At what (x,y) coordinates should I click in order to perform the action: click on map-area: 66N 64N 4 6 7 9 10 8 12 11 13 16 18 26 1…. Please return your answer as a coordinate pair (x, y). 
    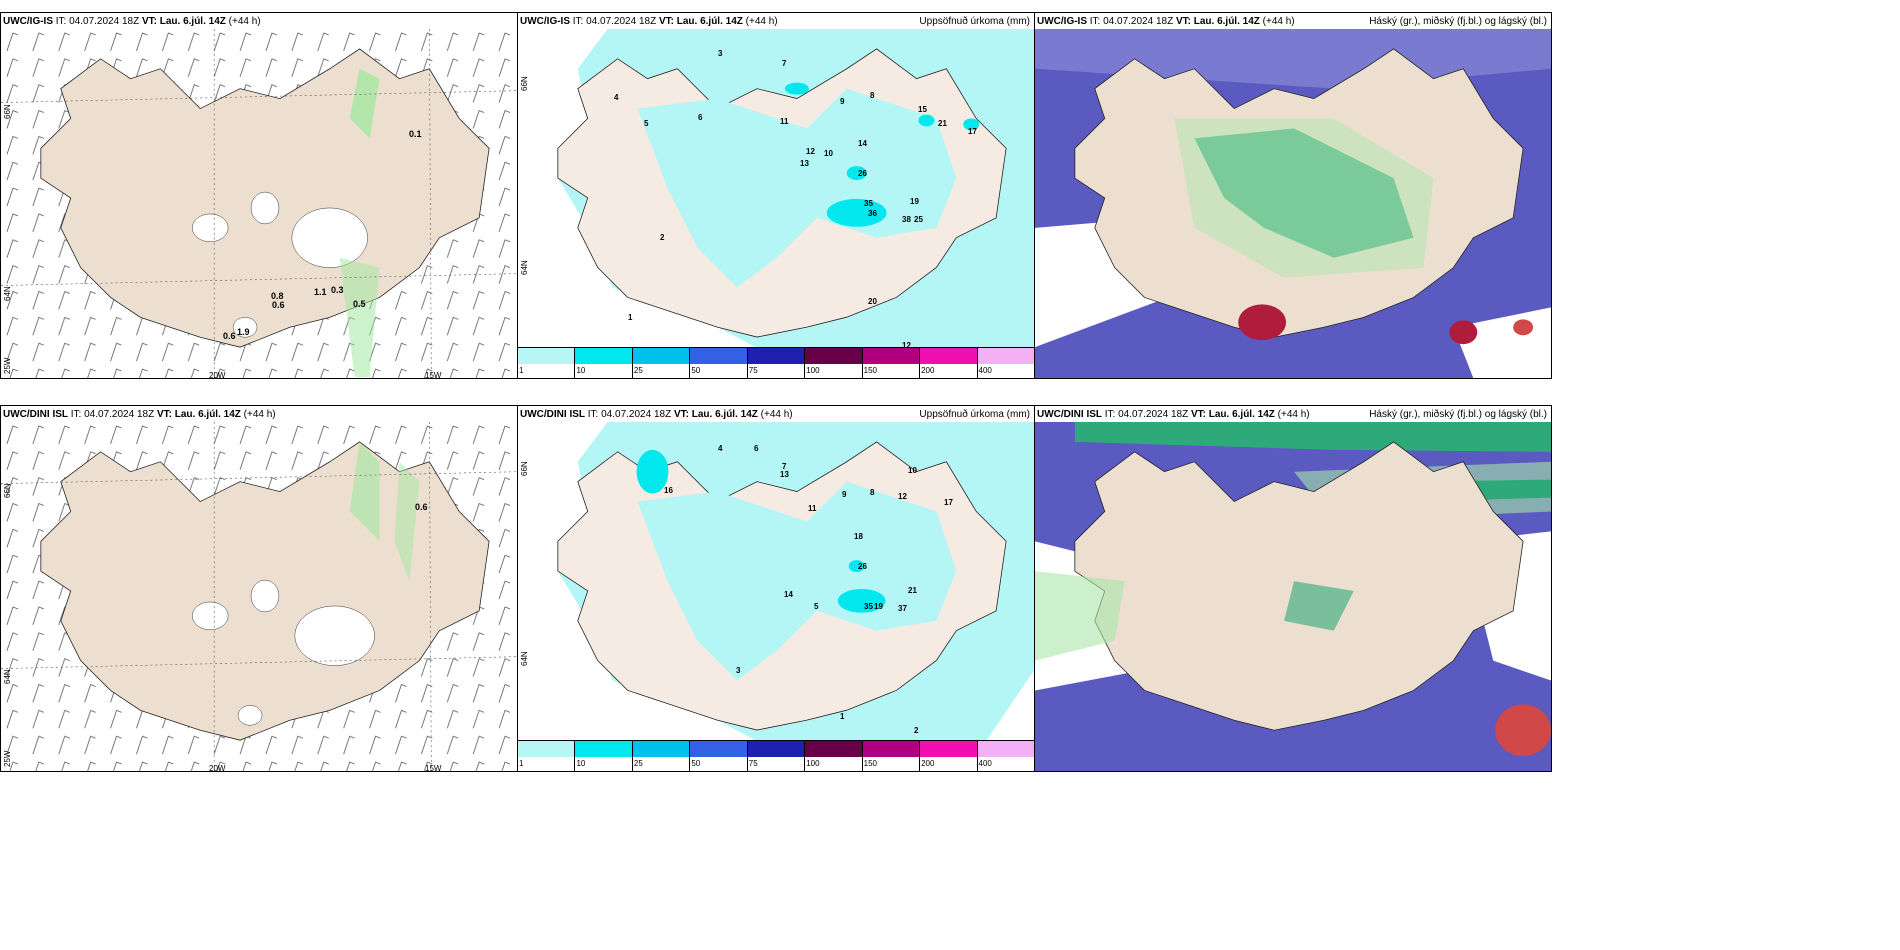
    Looking at the image, I should click on (776, 581).